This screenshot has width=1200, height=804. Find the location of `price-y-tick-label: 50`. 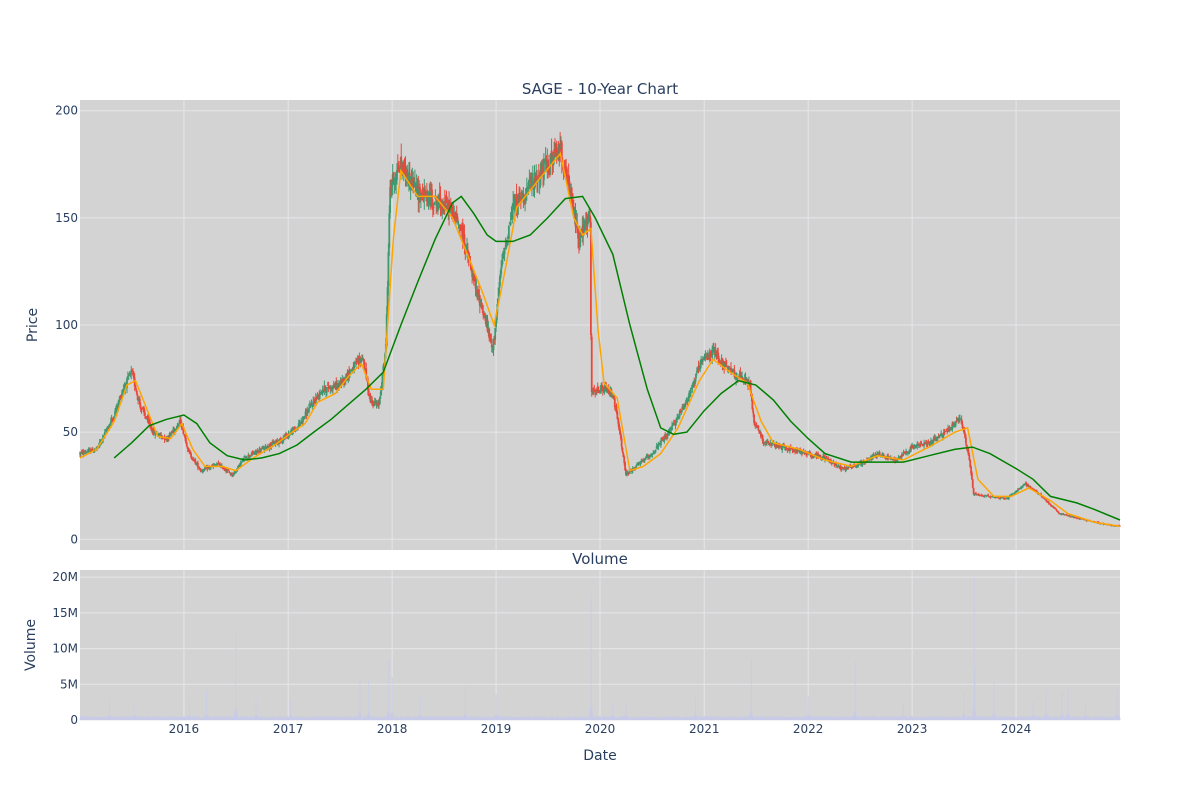

price-y-tick-label: 50 is located at coordinates (70, 432).